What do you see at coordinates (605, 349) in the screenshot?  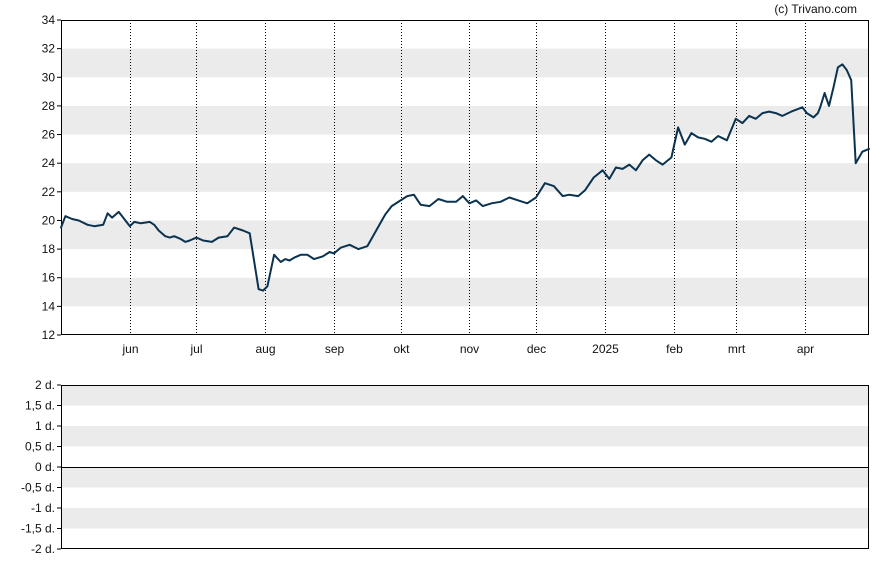 I see `x-tick-label: 2025` at bounding box center [605, 349].